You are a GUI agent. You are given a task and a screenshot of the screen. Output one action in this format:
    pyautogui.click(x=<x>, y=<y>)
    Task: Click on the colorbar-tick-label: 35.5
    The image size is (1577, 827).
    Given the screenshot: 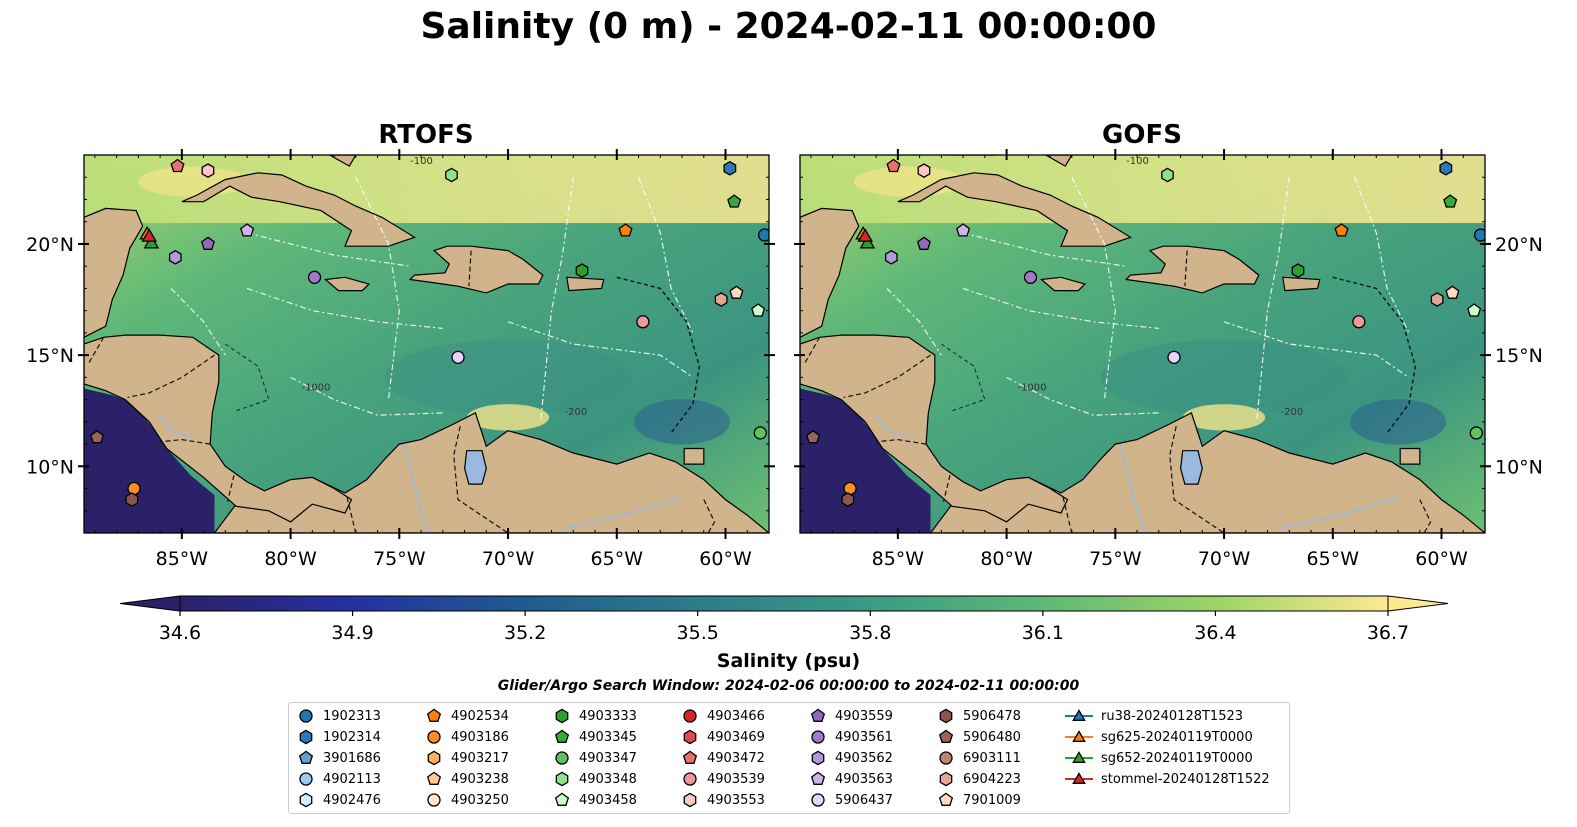 What is the action you would take?
    pyautogui.click(x=698, y=631)
    